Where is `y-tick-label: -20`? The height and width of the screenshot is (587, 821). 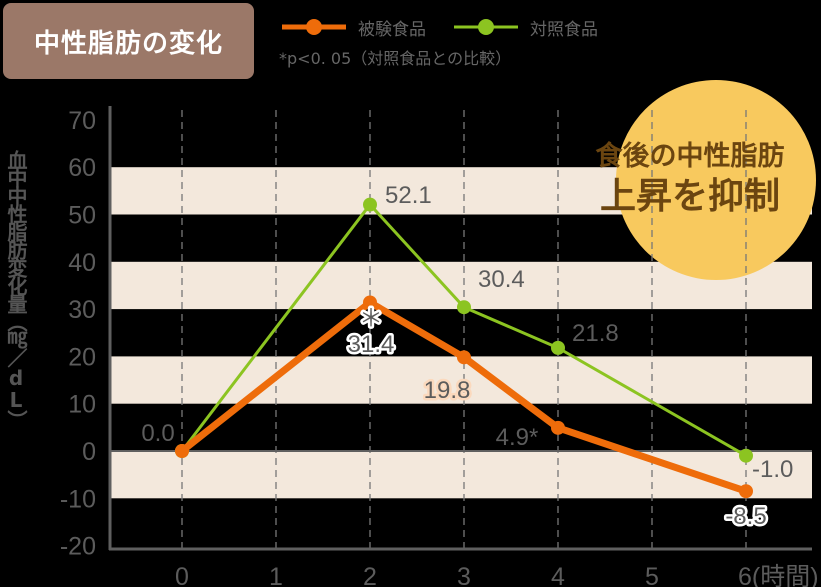 y-tick-label: -20 is located at coordinates (78, 547).